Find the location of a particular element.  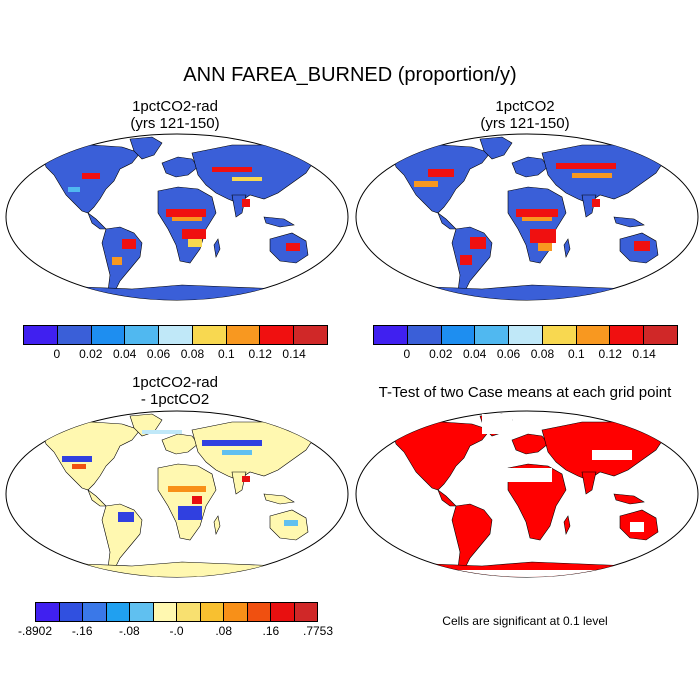

colorbar-tick-label: .7753 is located at coordinates (318, 631).